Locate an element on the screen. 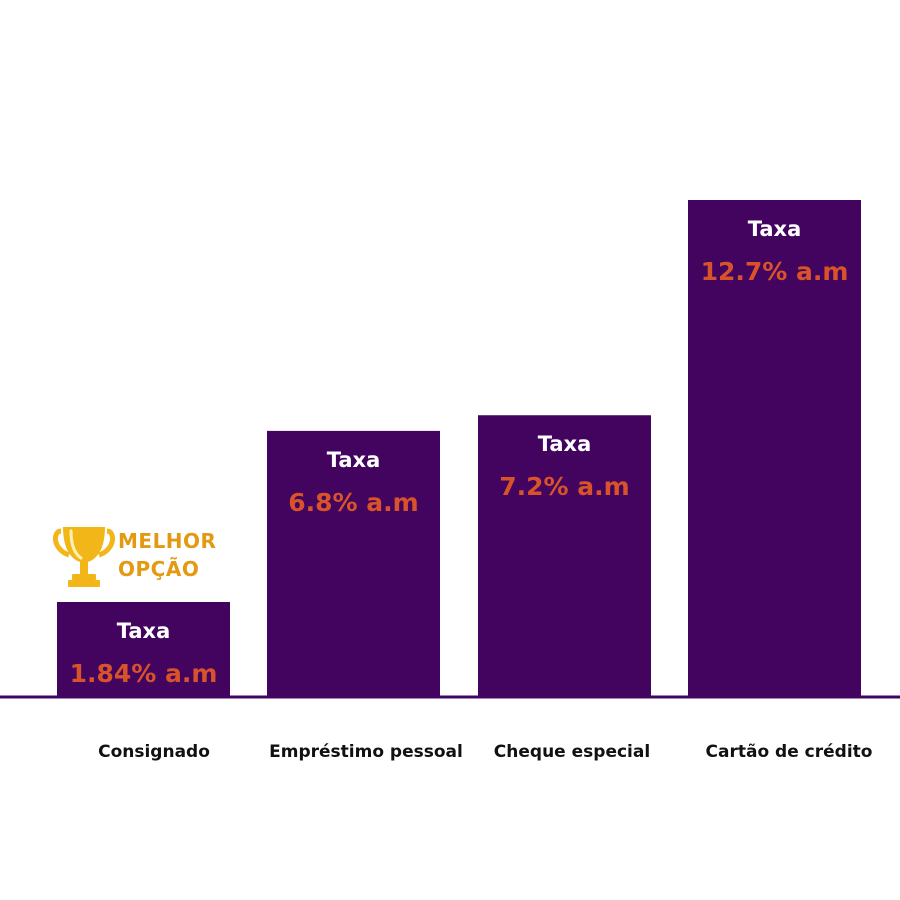  category-label-1: Consignado is located at coordinates (154, 752).